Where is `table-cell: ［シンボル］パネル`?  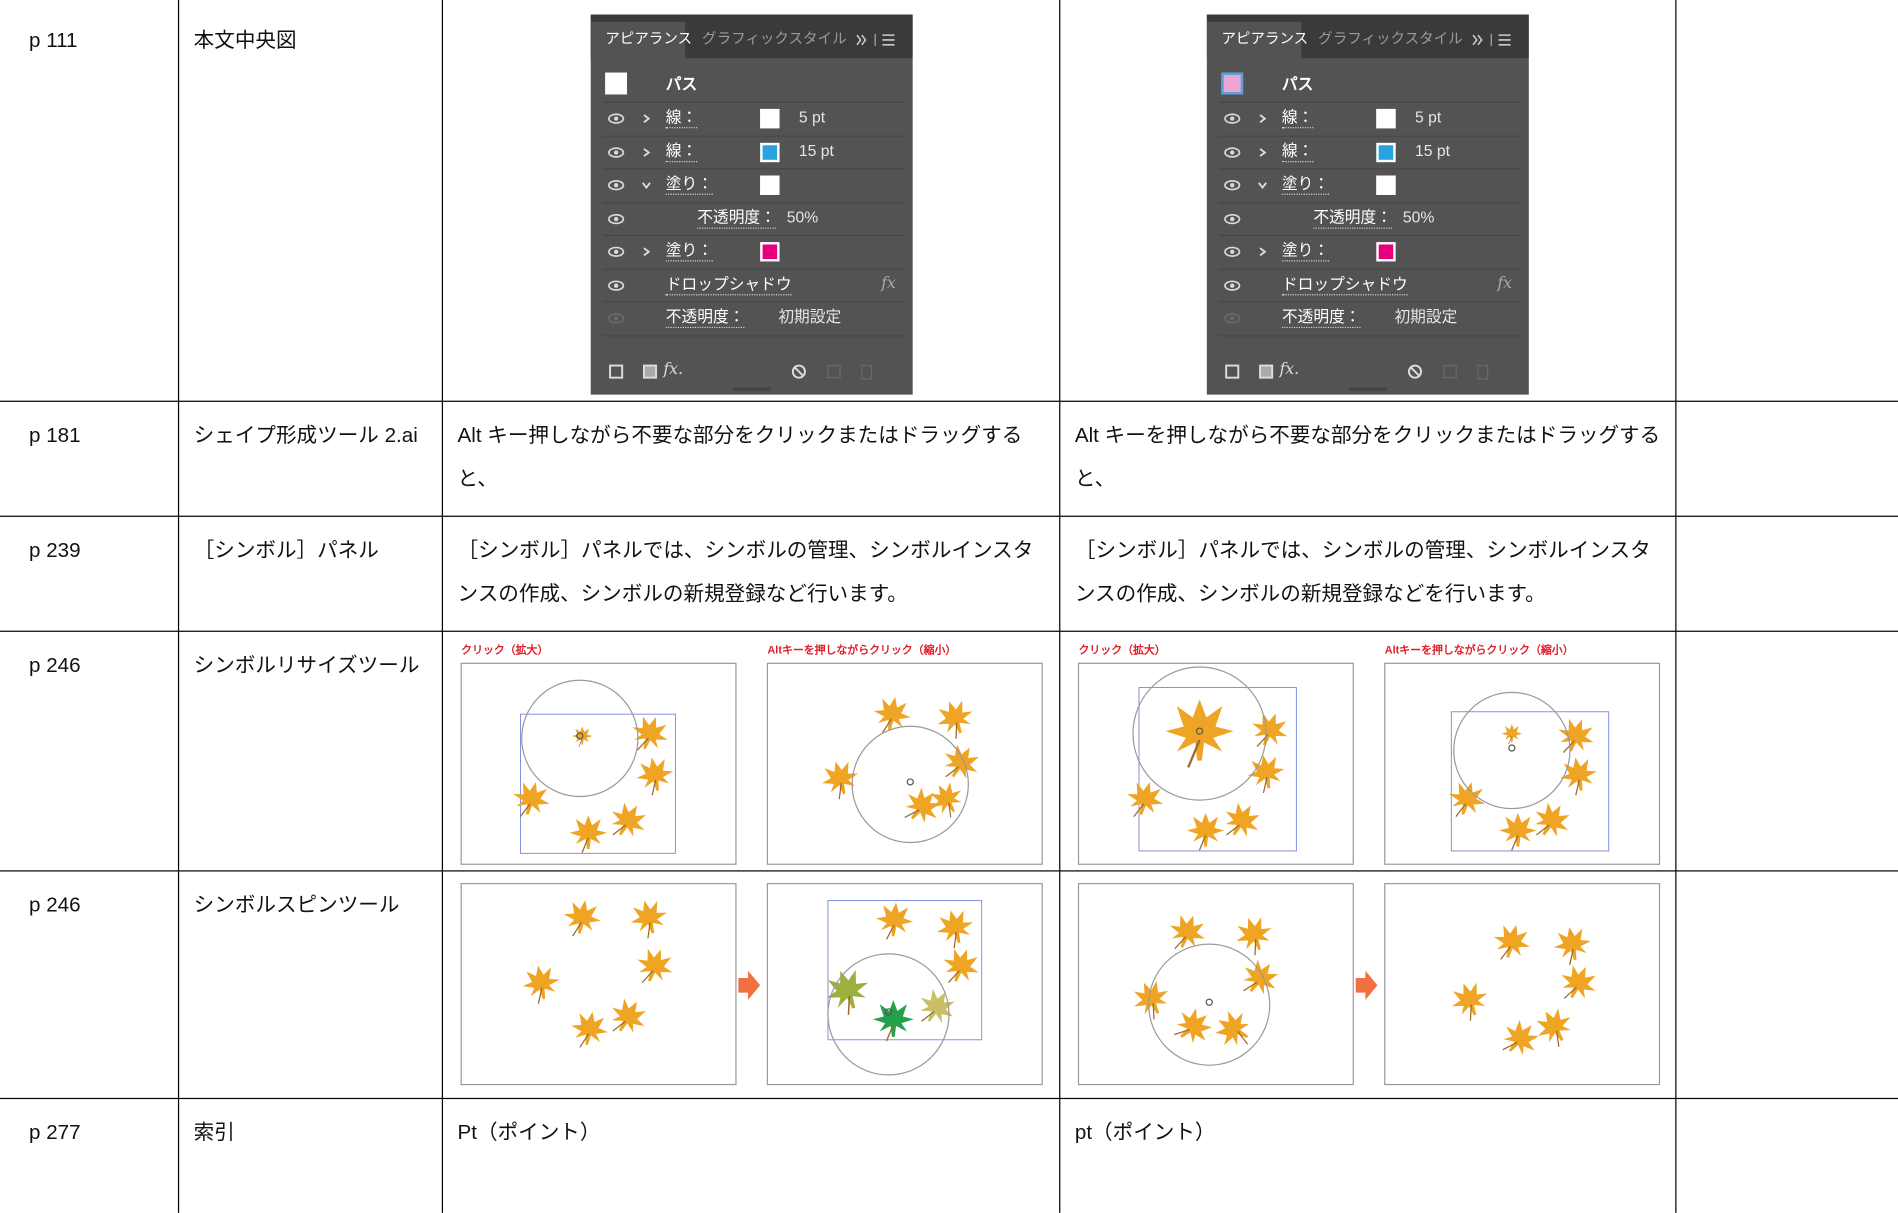 table-cell: ［シンボル］パネル is located at coordinates (311, 574).